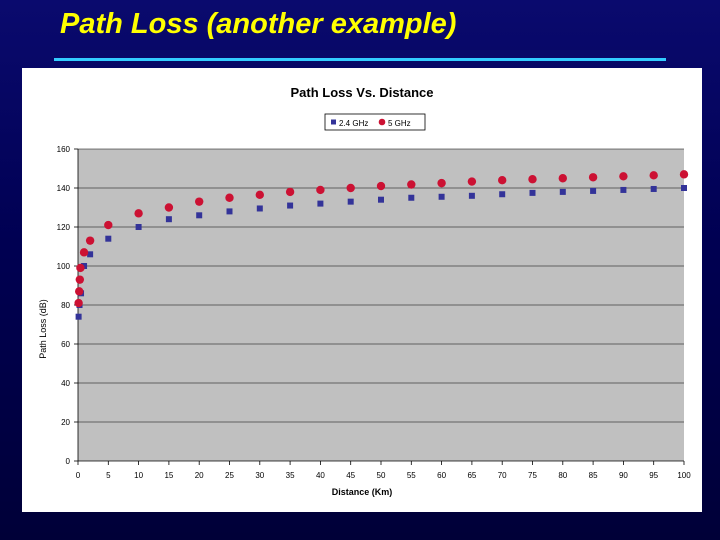  I want to click on x-tick-label: 60, so click(441, 475).